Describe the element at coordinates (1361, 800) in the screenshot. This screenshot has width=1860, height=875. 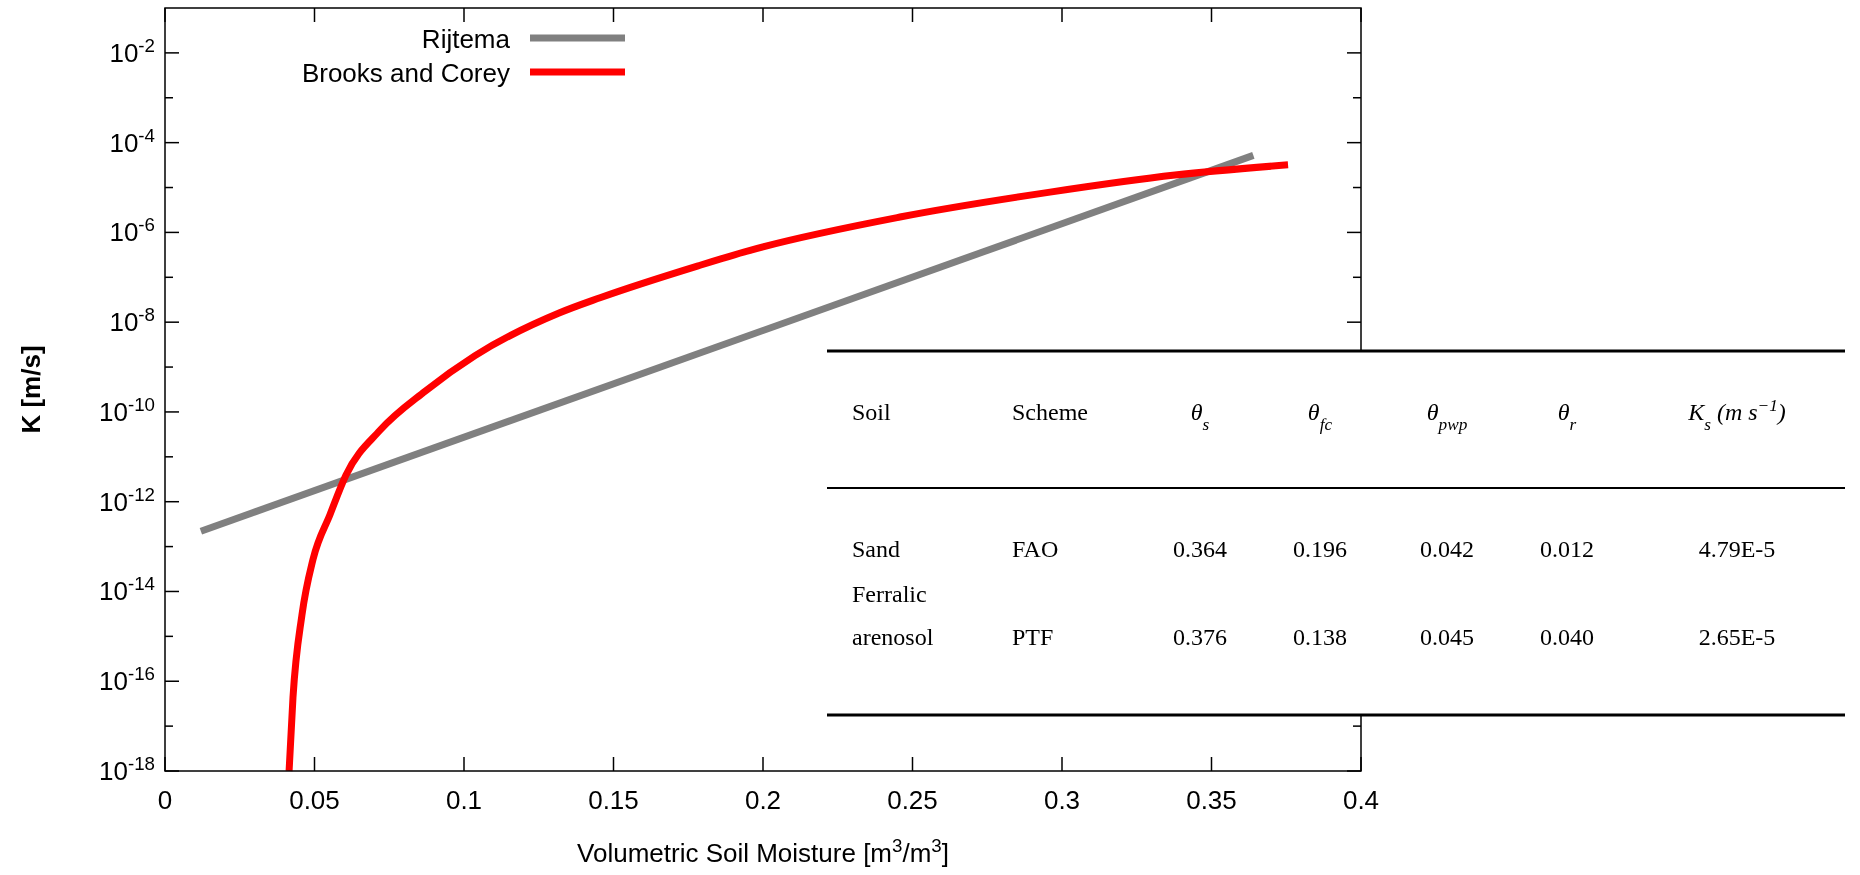
I see `x-tick-label: 0.4` at that location.